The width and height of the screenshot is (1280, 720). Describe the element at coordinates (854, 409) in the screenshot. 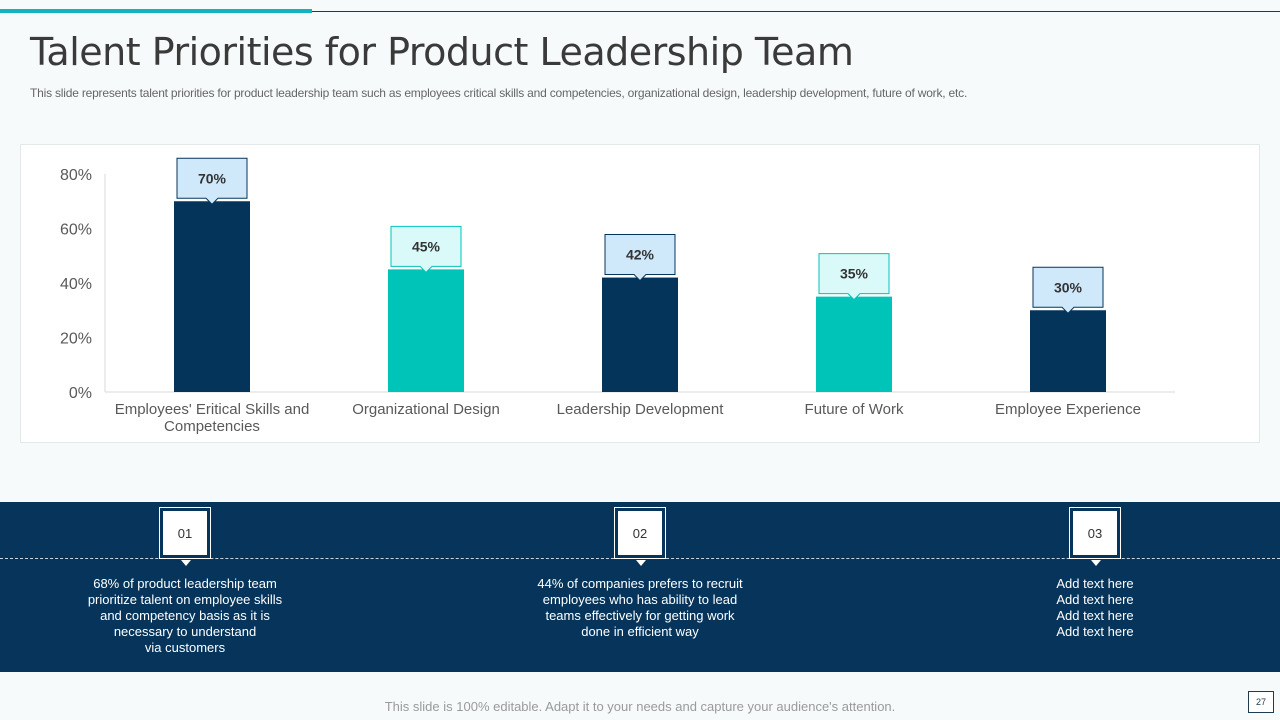

I see `category-label: Future of Work` at that location.